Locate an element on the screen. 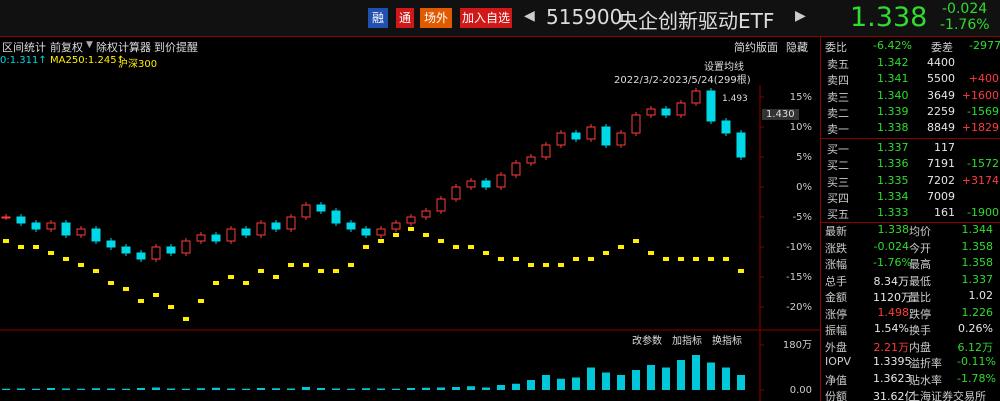 This screenshot has width=1000, height=401. high-label: 1.493 is located at coordinates (735, 99).